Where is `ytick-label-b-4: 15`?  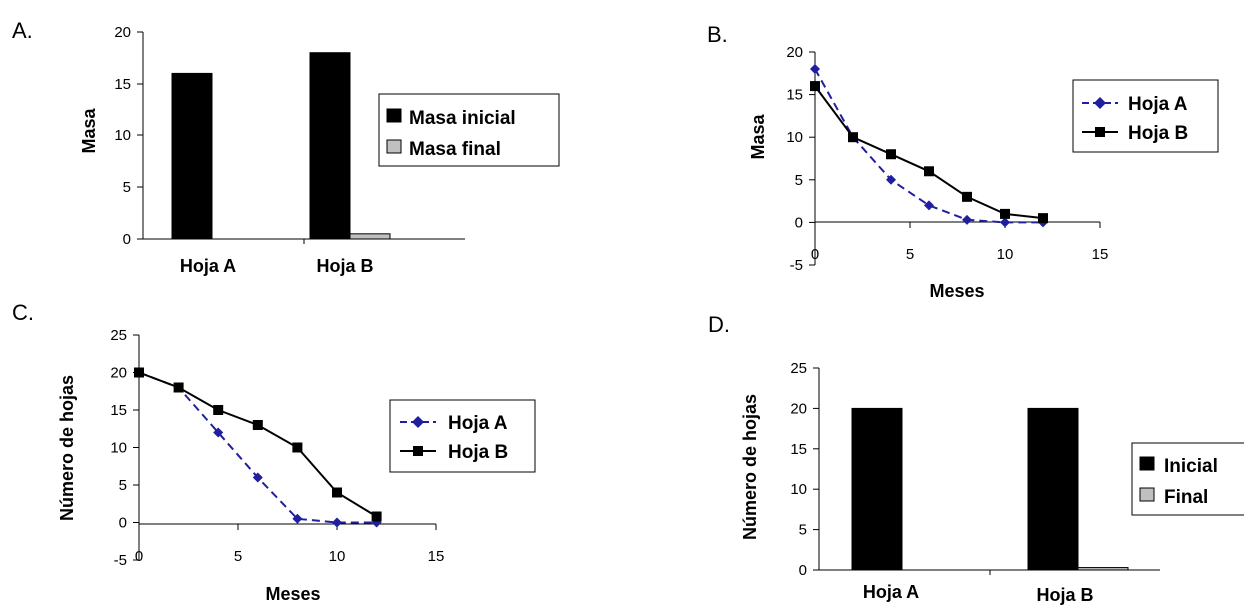
ytick-label-b-4: 15 is located at coordinates (794, 95).